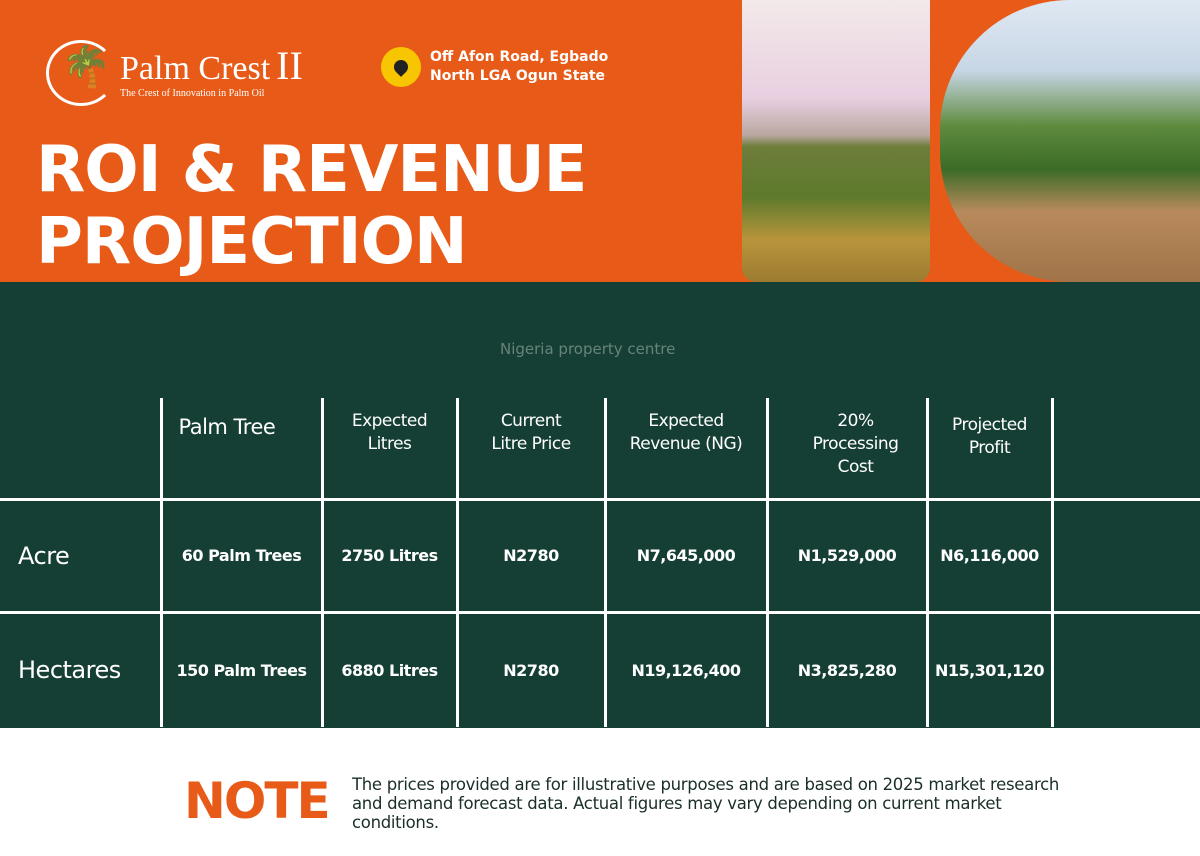  Describe the element at coordinates (686, 555) in the screenshot. I see `cell: N7,645,000` at that location.